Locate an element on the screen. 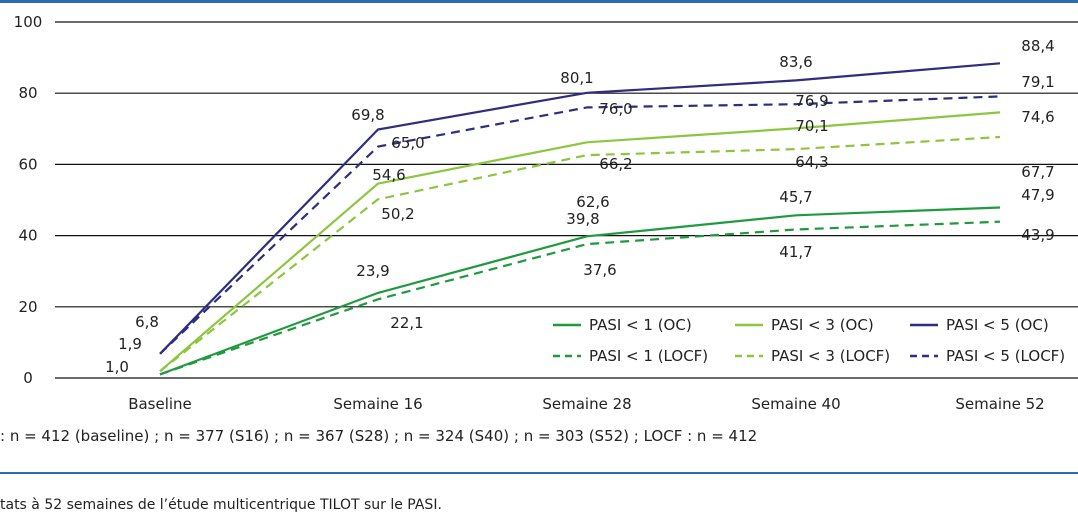 This screenshot has width=1078, height=516. data-label: 50,2 is located at coordinates (397, 214).